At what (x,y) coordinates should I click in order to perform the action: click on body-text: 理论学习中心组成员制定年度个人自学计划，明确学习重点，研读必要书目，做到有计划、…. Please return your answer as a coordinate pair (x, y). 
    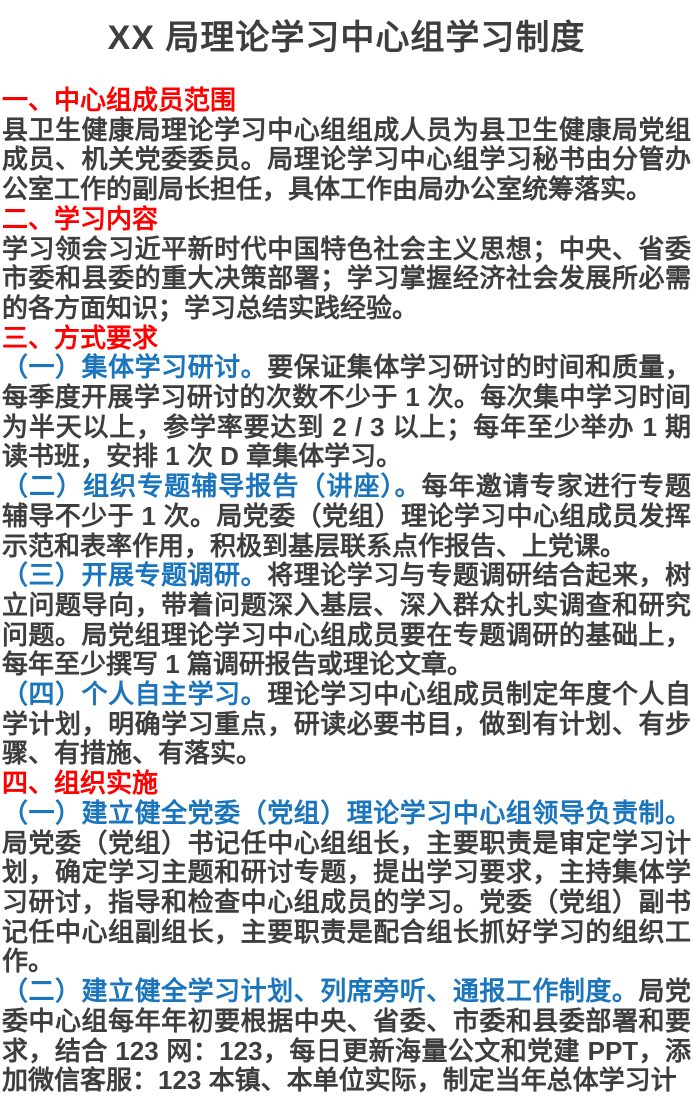
    Looking at the image, I should click on (346, 724).